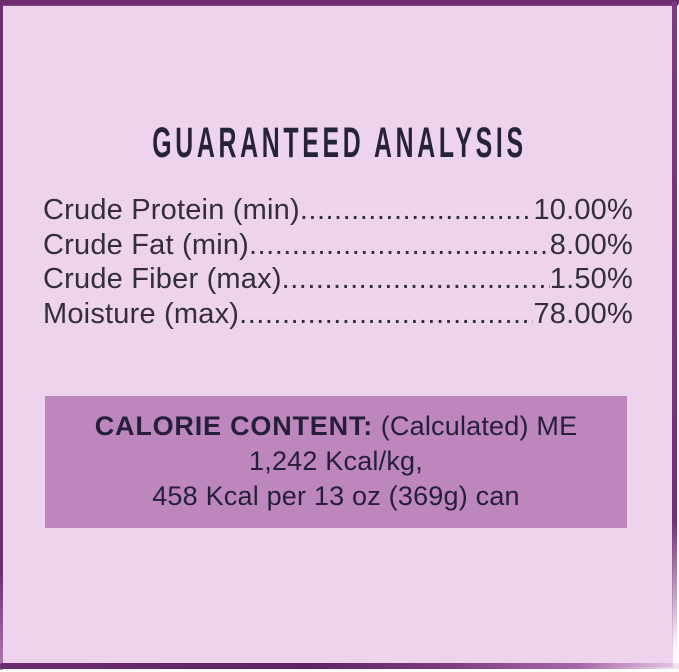  What do you see at coordinates (141, 313) in the screenshot?
I see `nutrient-label: Moisture (max)` at bounding box center [141, 313].